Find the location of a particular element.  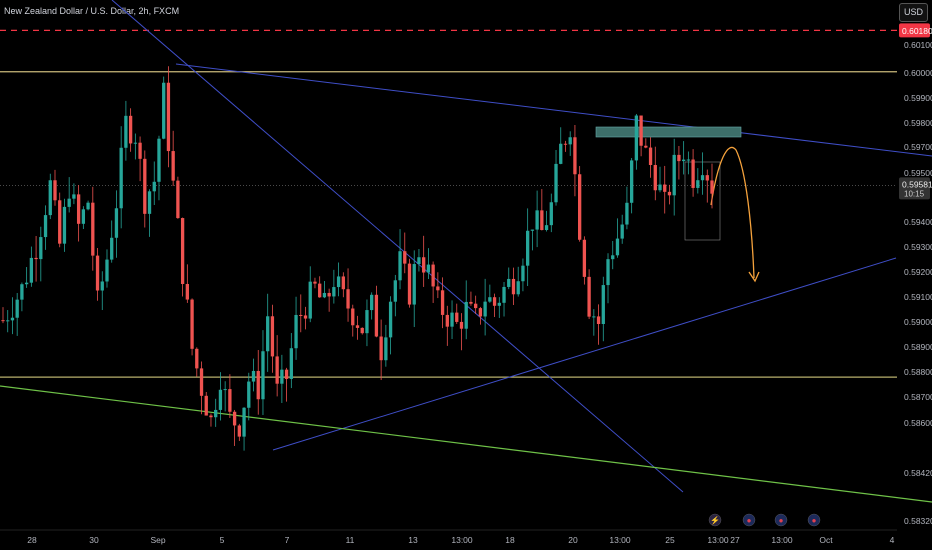

countdown-label: 10:15 is located at coordinates (914, 193).